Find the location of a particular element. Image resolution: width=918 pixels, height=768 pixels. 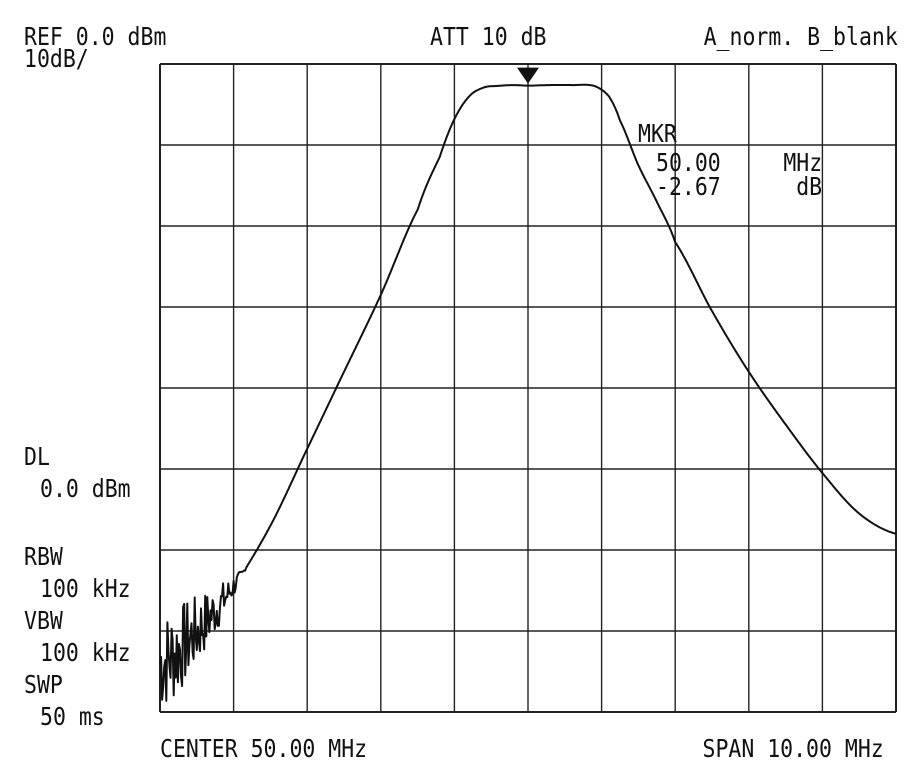

marker-frequency-value: 50.00 is located at coordinates (688, 162).